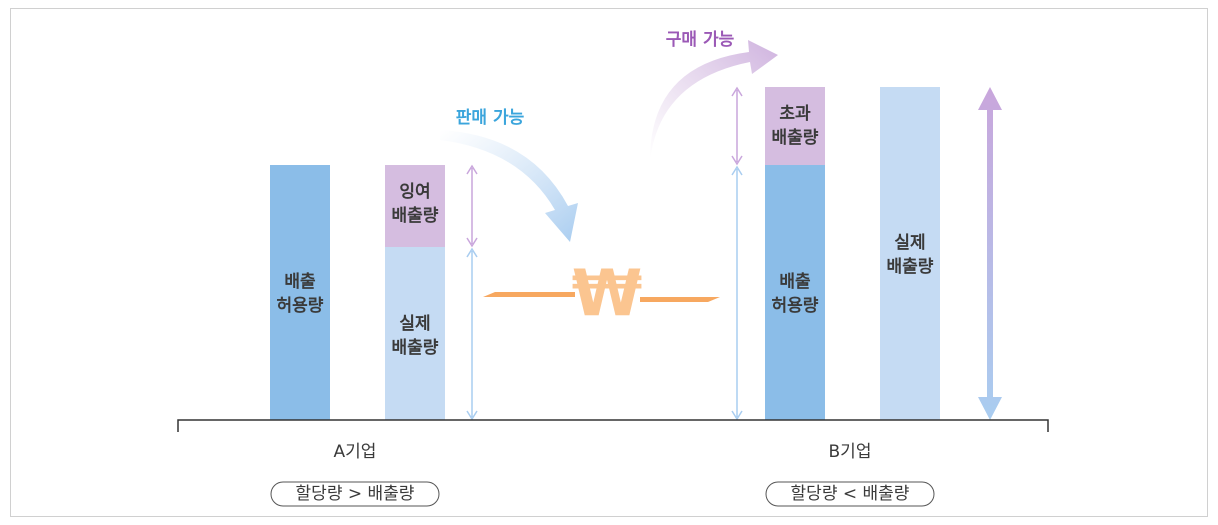 This screenshot has height=525, width=1218. I want to click on label: 잉여, so click(414, 192).